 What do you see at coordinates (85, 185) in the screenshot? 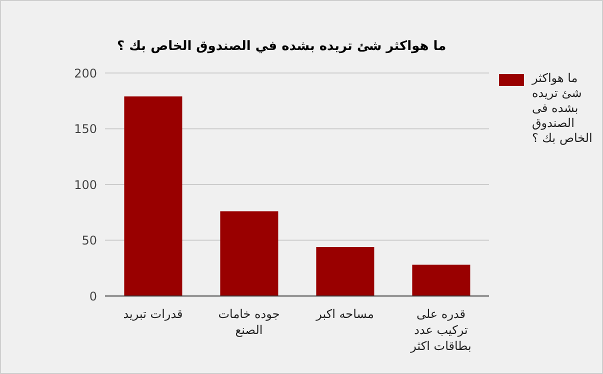
I see `y-tick-label: 100` at bounding box center [85, 185].